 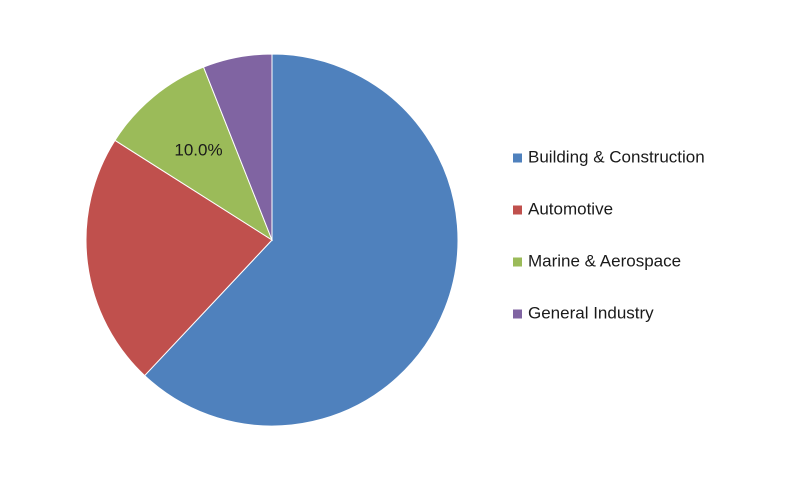 What do you see at coordinates (616, 156) in the screenshot?
I see `legend-label-building-and-construction: Building & Construction` at bounding box center [616, 156].